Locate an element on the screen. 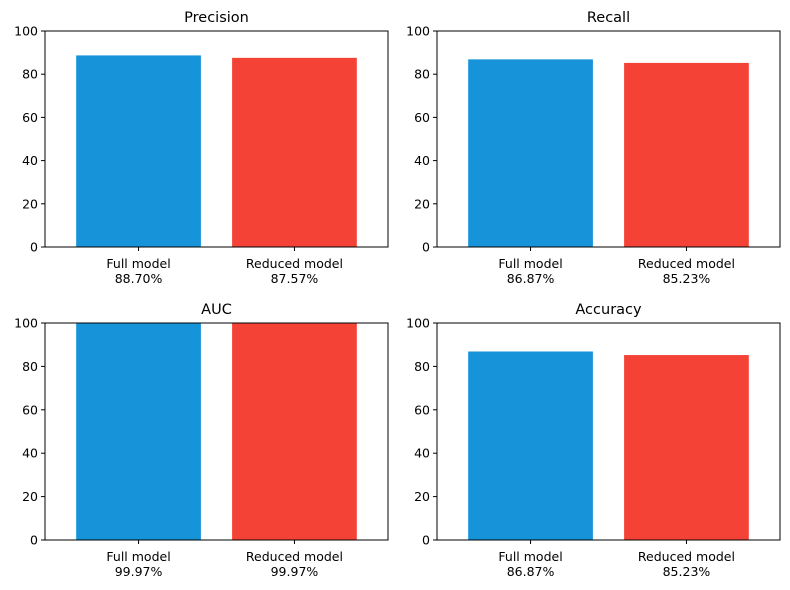 Image resolution: width=790 pixels, height=590 pixels. x-tick-label-full-model: Full model 88.70% is located at coordinates (138, 271).